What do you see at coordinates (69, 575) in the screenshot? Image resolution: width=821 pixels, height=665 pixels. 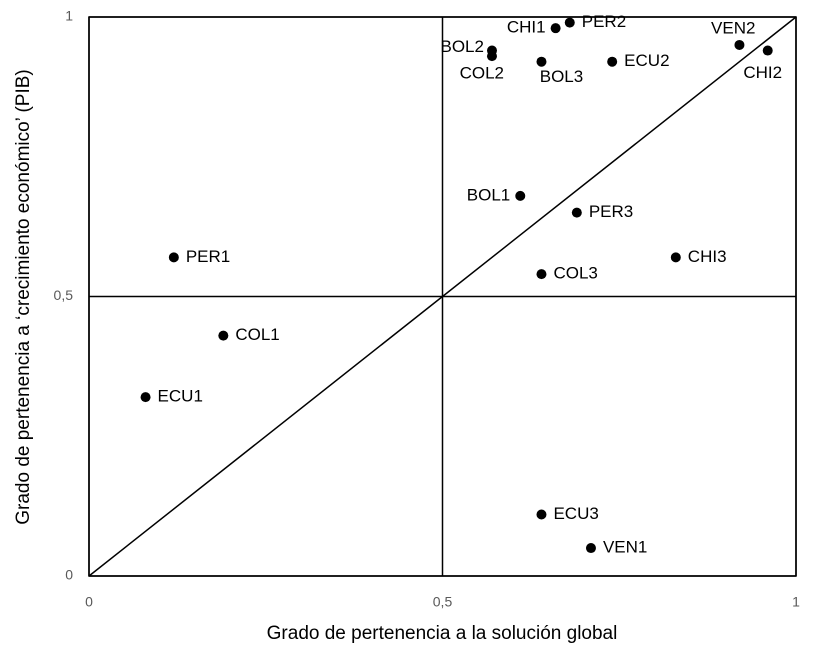 I see `y-tick-label: 0` at bounding box center [69, 575].